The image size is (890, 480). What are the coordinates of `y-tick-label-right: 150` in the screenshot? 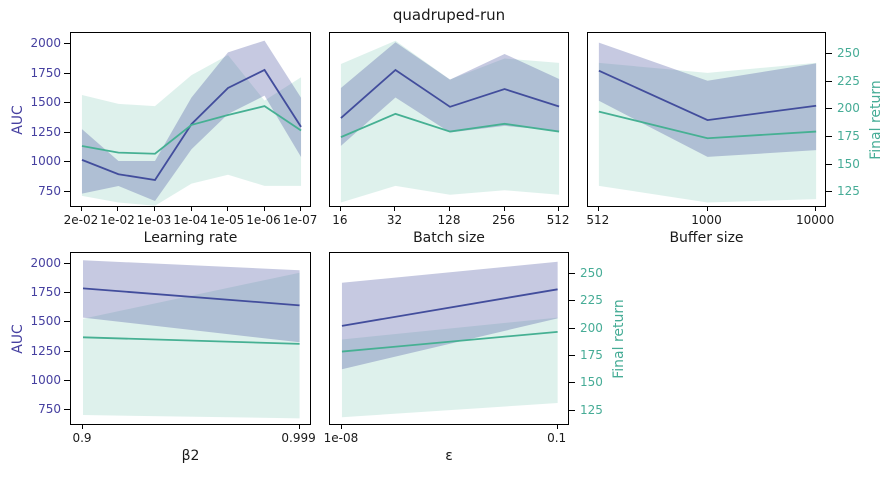 It's located at (591, 382).